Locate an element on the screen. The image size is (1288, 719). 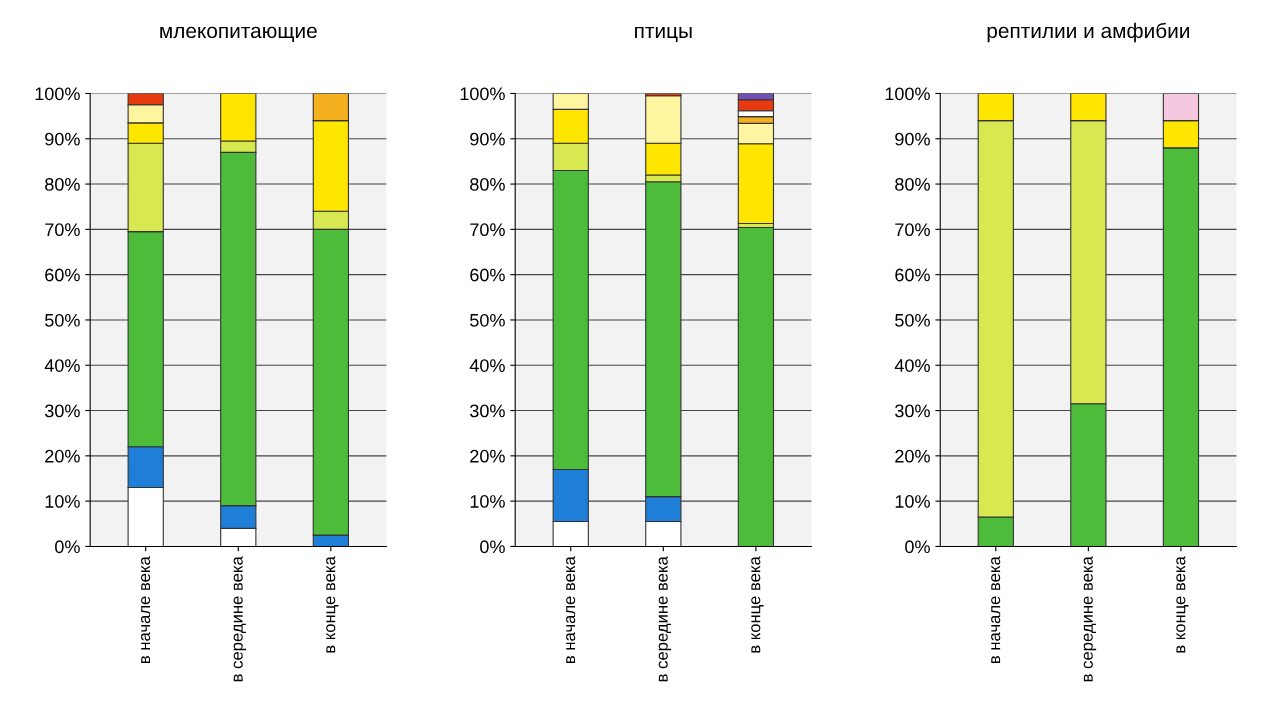
chart-title: птицы is located at coordinates (663, 34).